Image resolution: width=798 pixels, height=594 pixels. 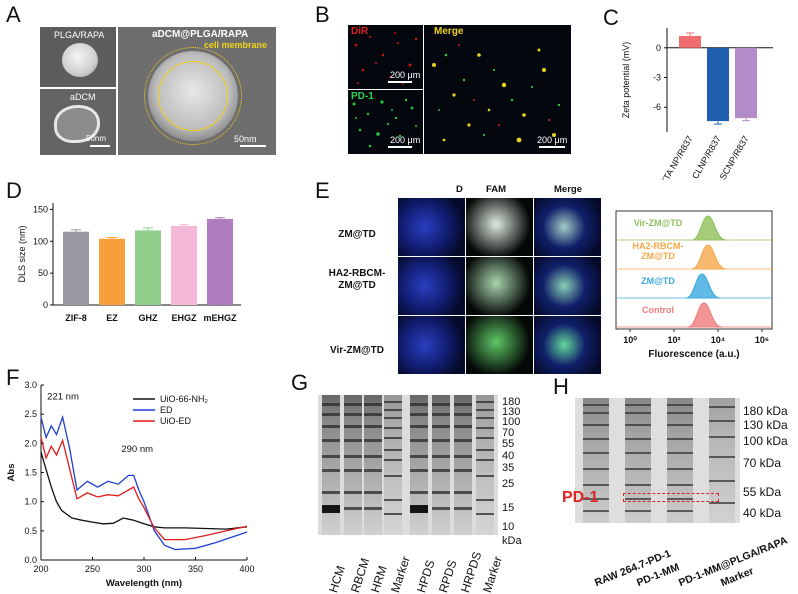 I want to click on dir-label: DiR, so click(x=360, y=31).